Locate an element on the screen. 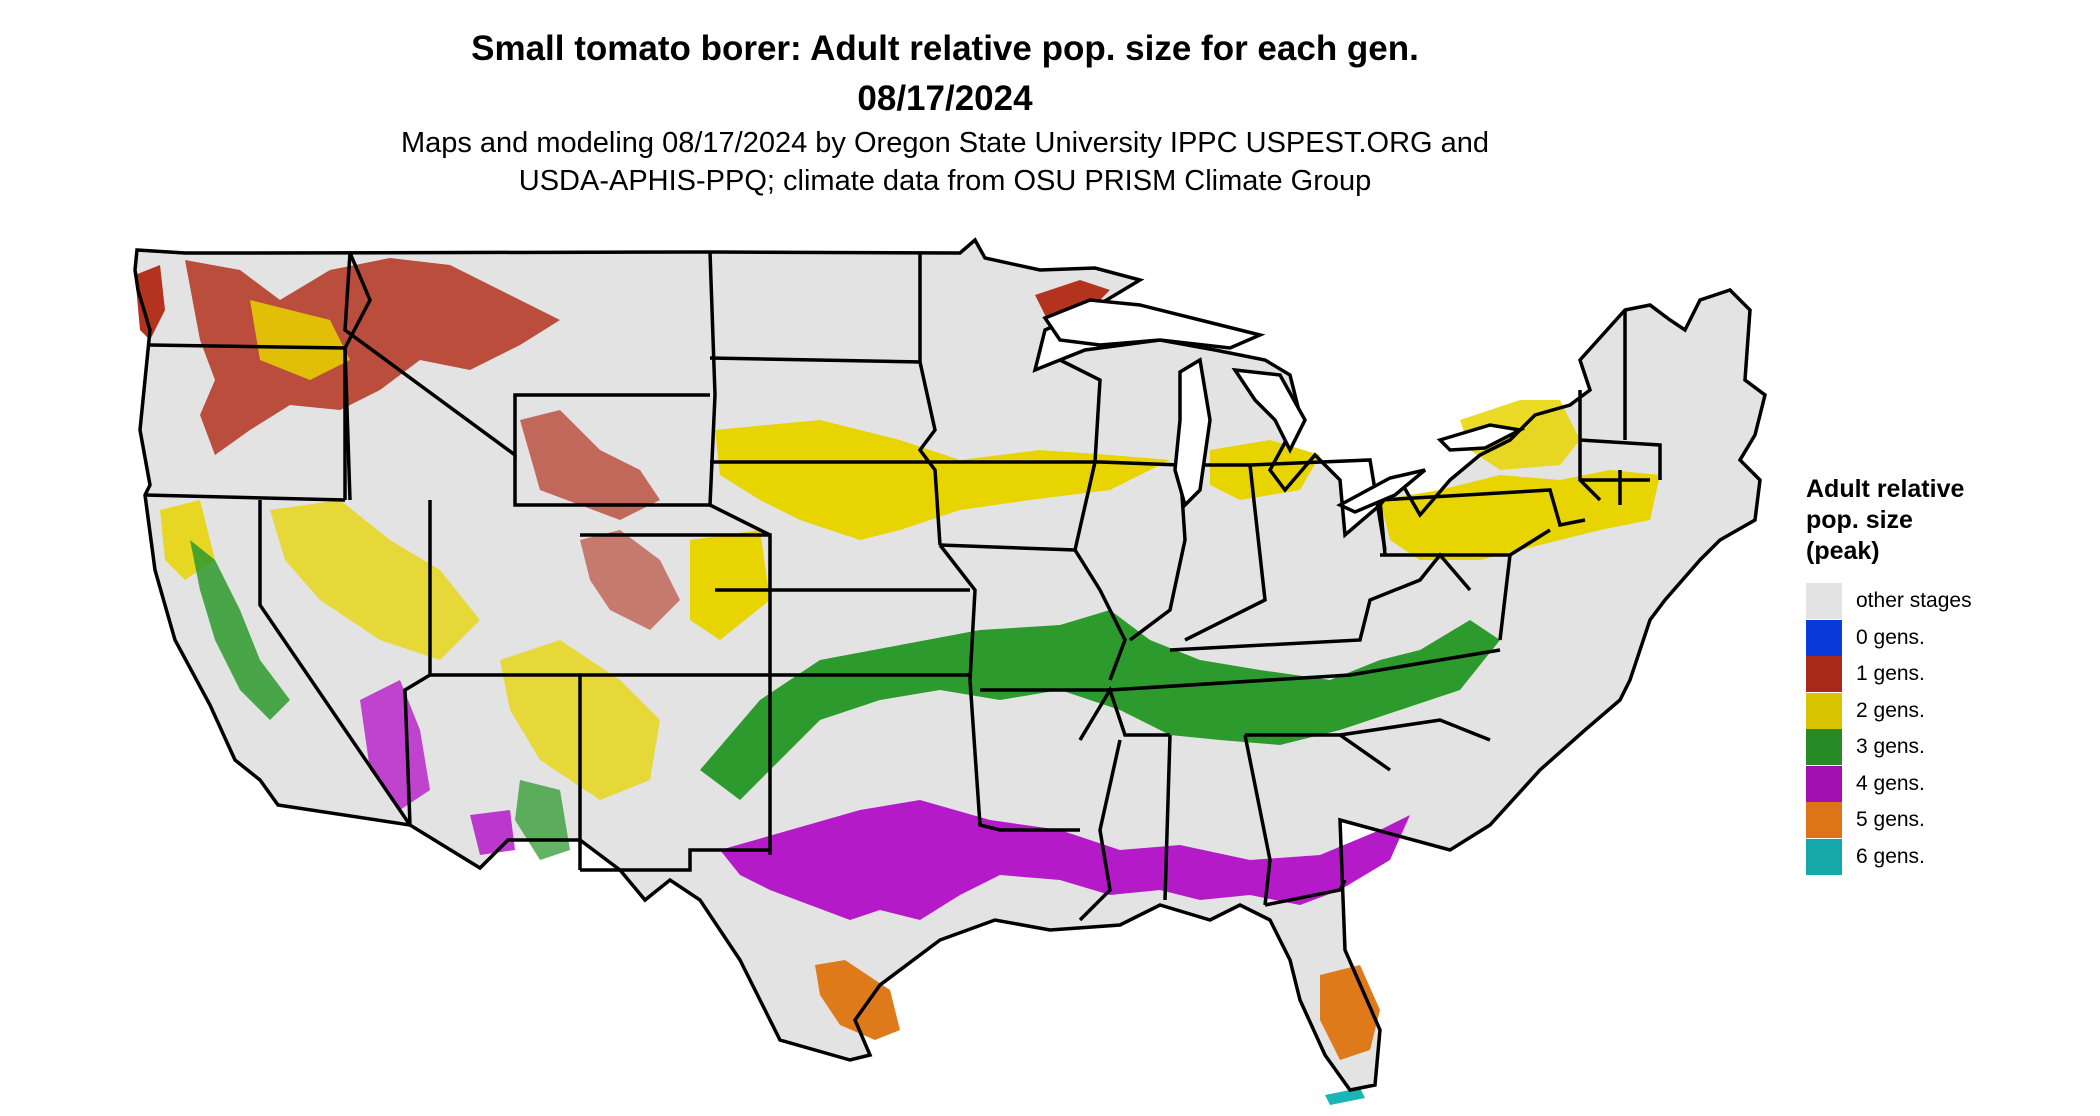 This screenshot has height=1116, width=2100. lake-ontario is located at coordinates (1481, 437).